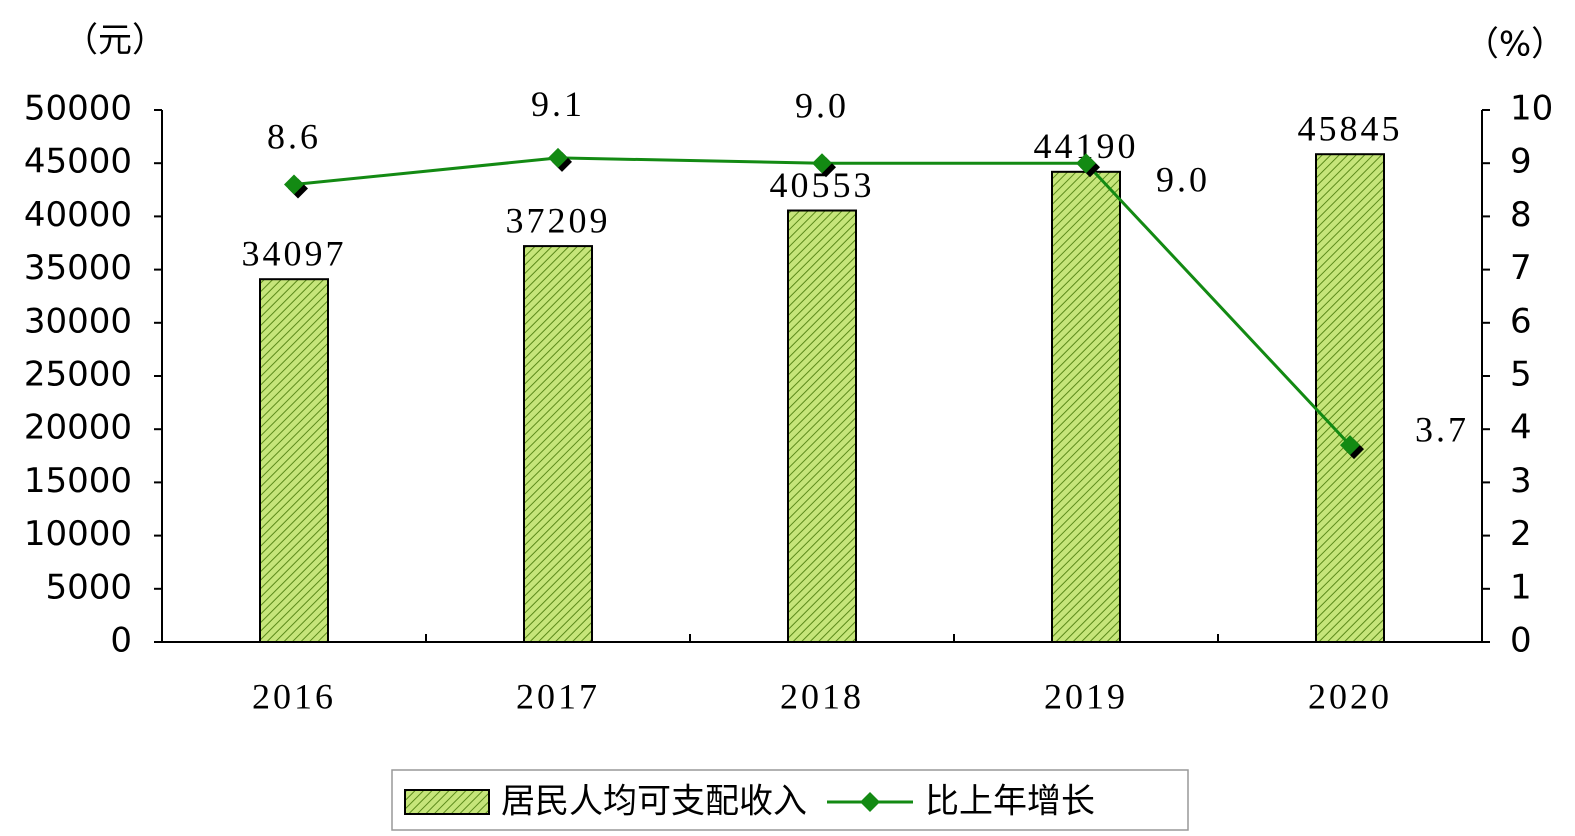 The height and width of the screenshot is (836, 1575). Describe the element at coordinates (1521, 428) in the screenshot. I see `y2-tick-label: 4` at that location.